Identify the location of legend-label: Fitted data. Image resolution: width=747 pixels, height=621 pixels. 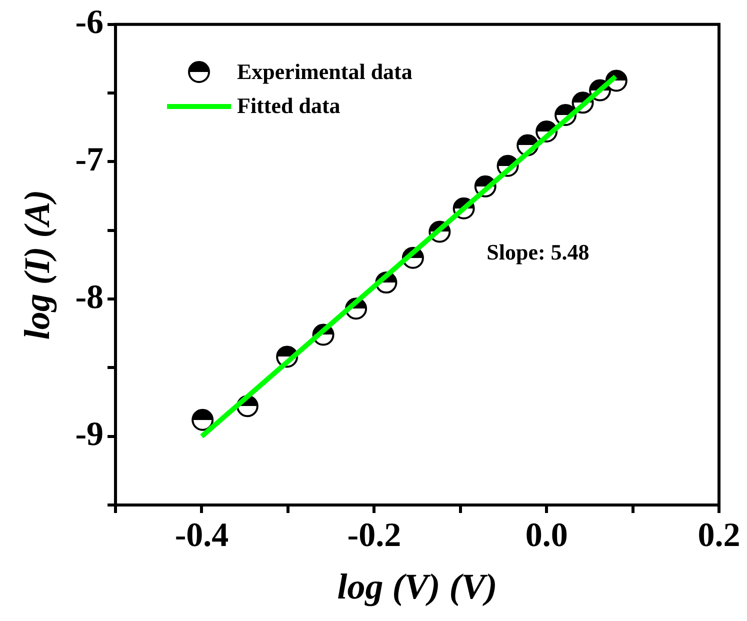
(288, 106).